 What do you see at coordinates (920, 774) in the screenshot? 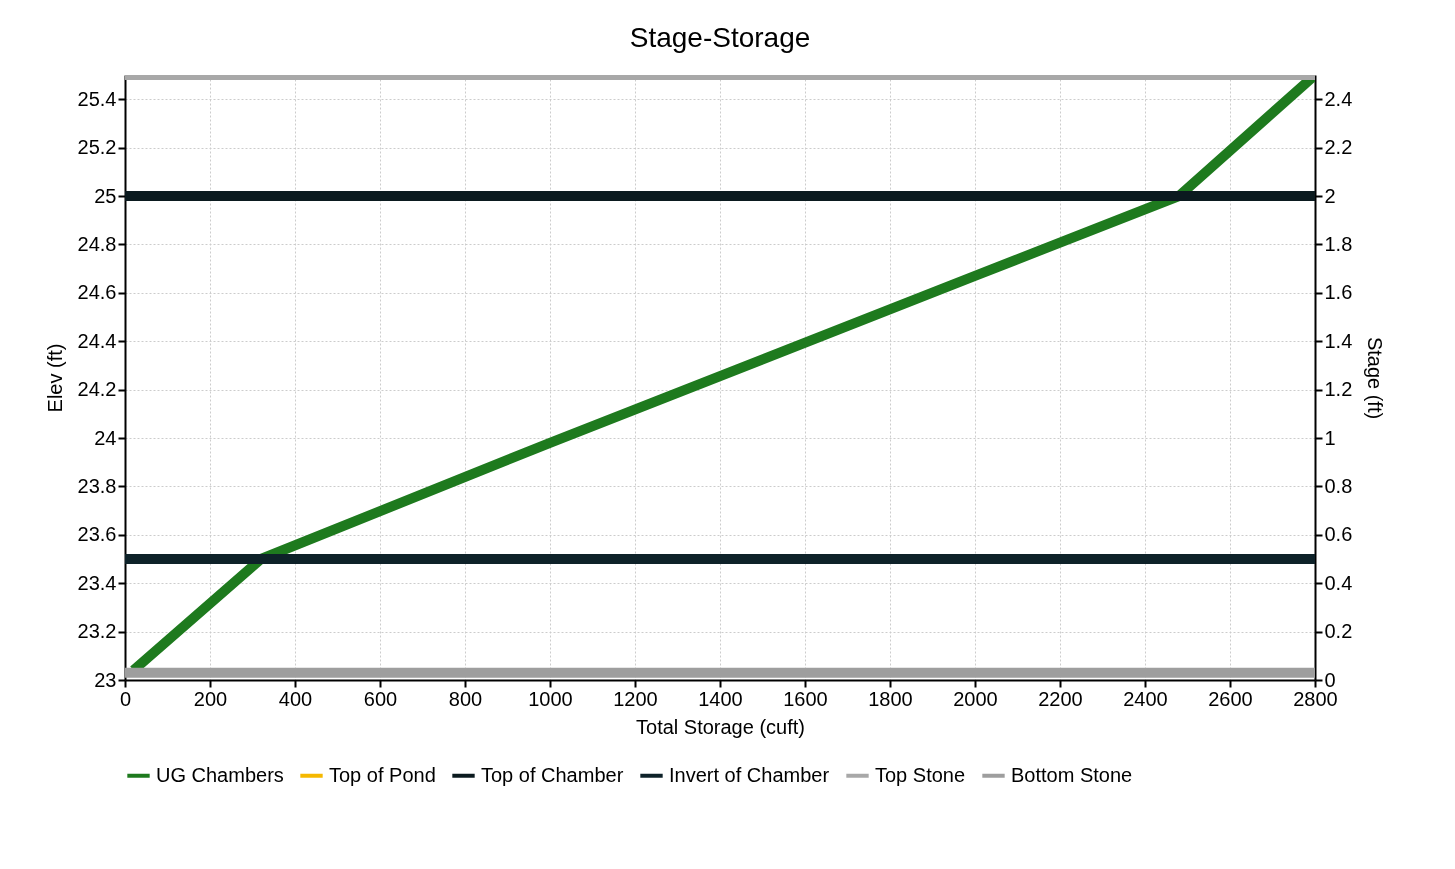
I see `legend-label: Top Stone` at bounding box center [920, 774].